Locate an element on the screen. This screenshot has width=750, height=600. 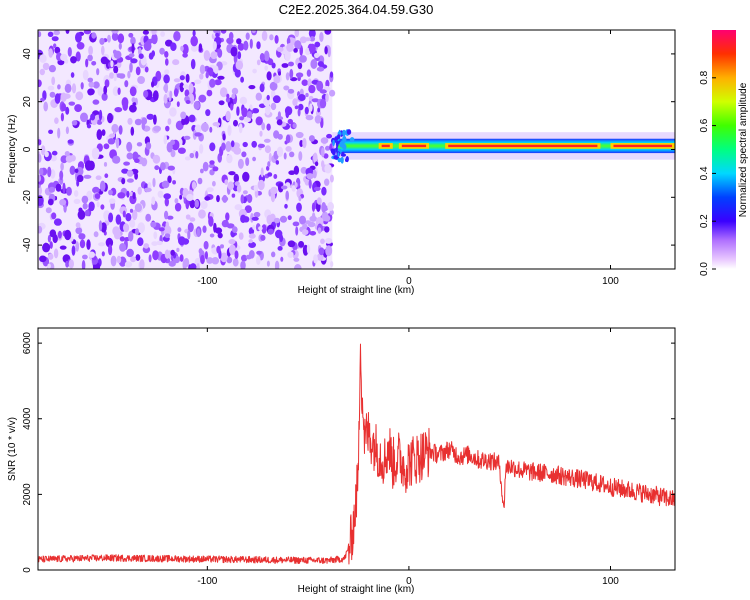
spectrogram-signal-band is located at coordinates (502, 146).